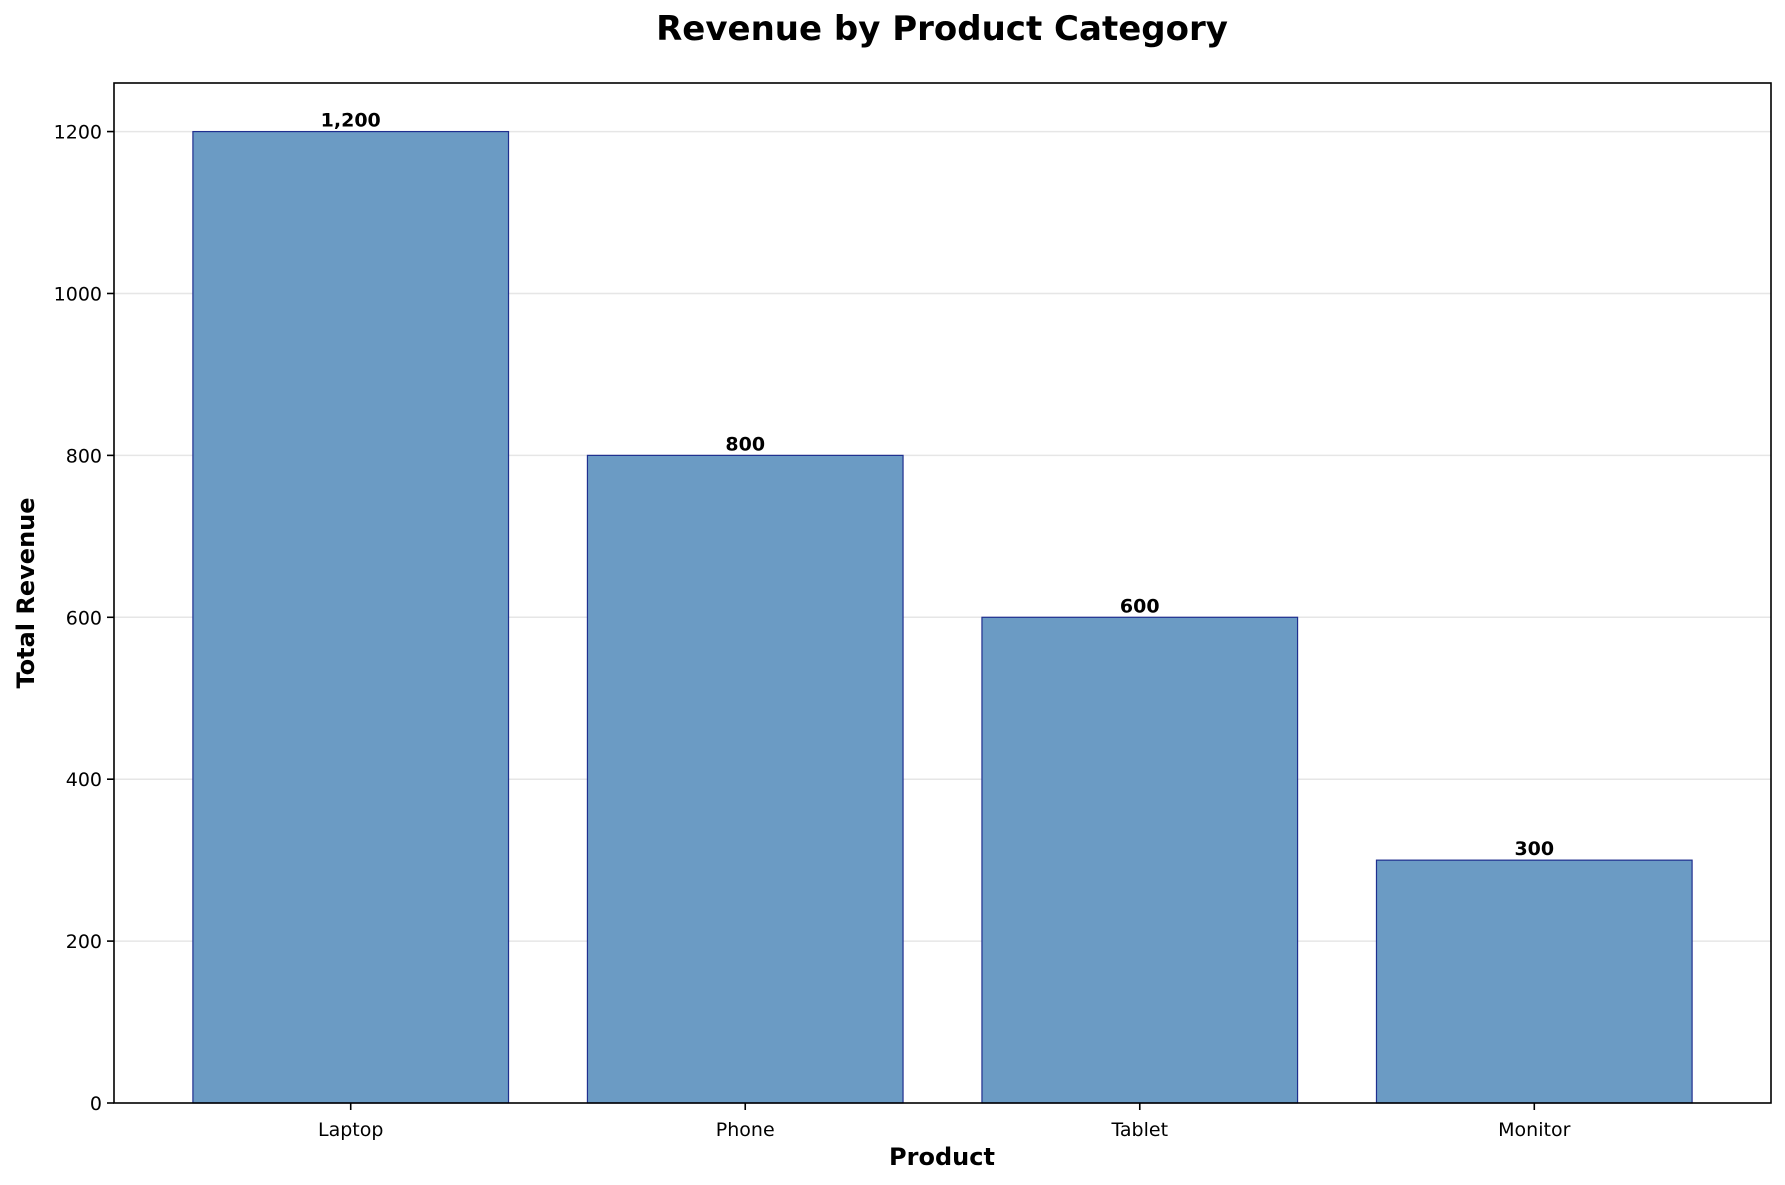 The height and width of the screenshot is (1185, 1785). Describe the element at coordinates (1139, 1130) in the screenshot. I see `x-tick-label-tablet: Tablet` at that location.